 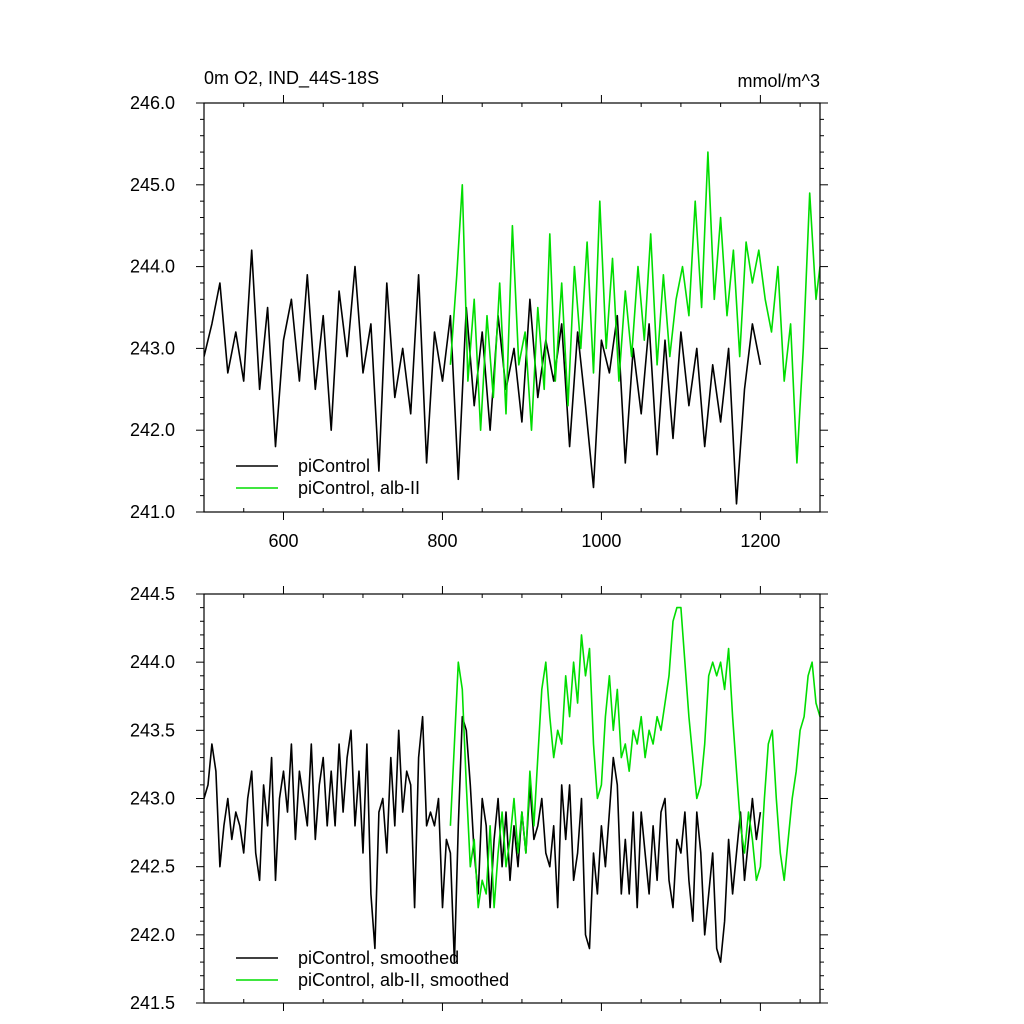 What do you see at coordinates (152, 185) in the screenshot?
I see `y-tick-label: 245.0` at bounding box center [152, 185].